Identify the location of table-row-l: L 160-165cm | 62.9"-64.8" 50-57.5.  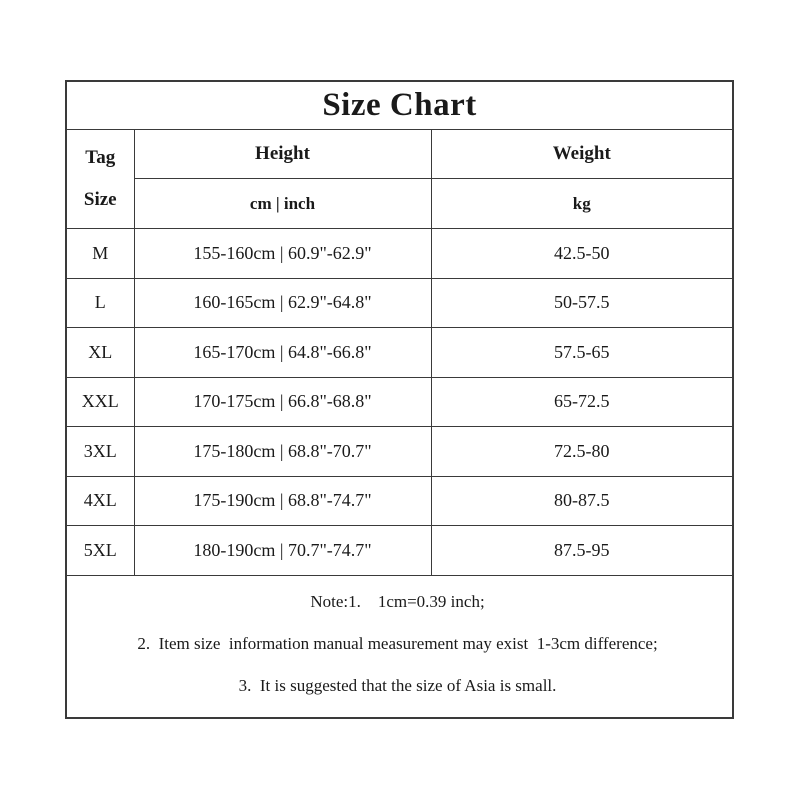
(399, 302).